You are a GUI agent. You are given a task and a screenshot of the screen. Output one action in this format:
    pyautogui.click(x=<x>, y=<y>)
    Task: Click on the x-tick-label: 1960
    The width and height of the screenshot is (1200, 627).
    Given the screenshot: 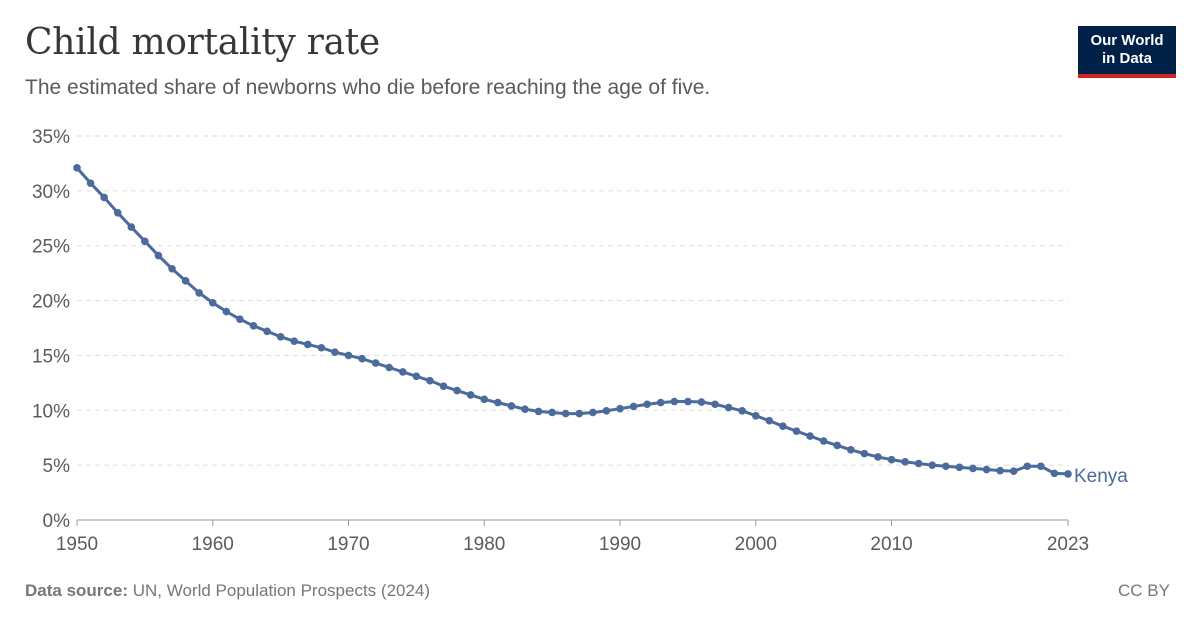 What is the action you would take?
    pyautogui.click(x=213, y=544)
    